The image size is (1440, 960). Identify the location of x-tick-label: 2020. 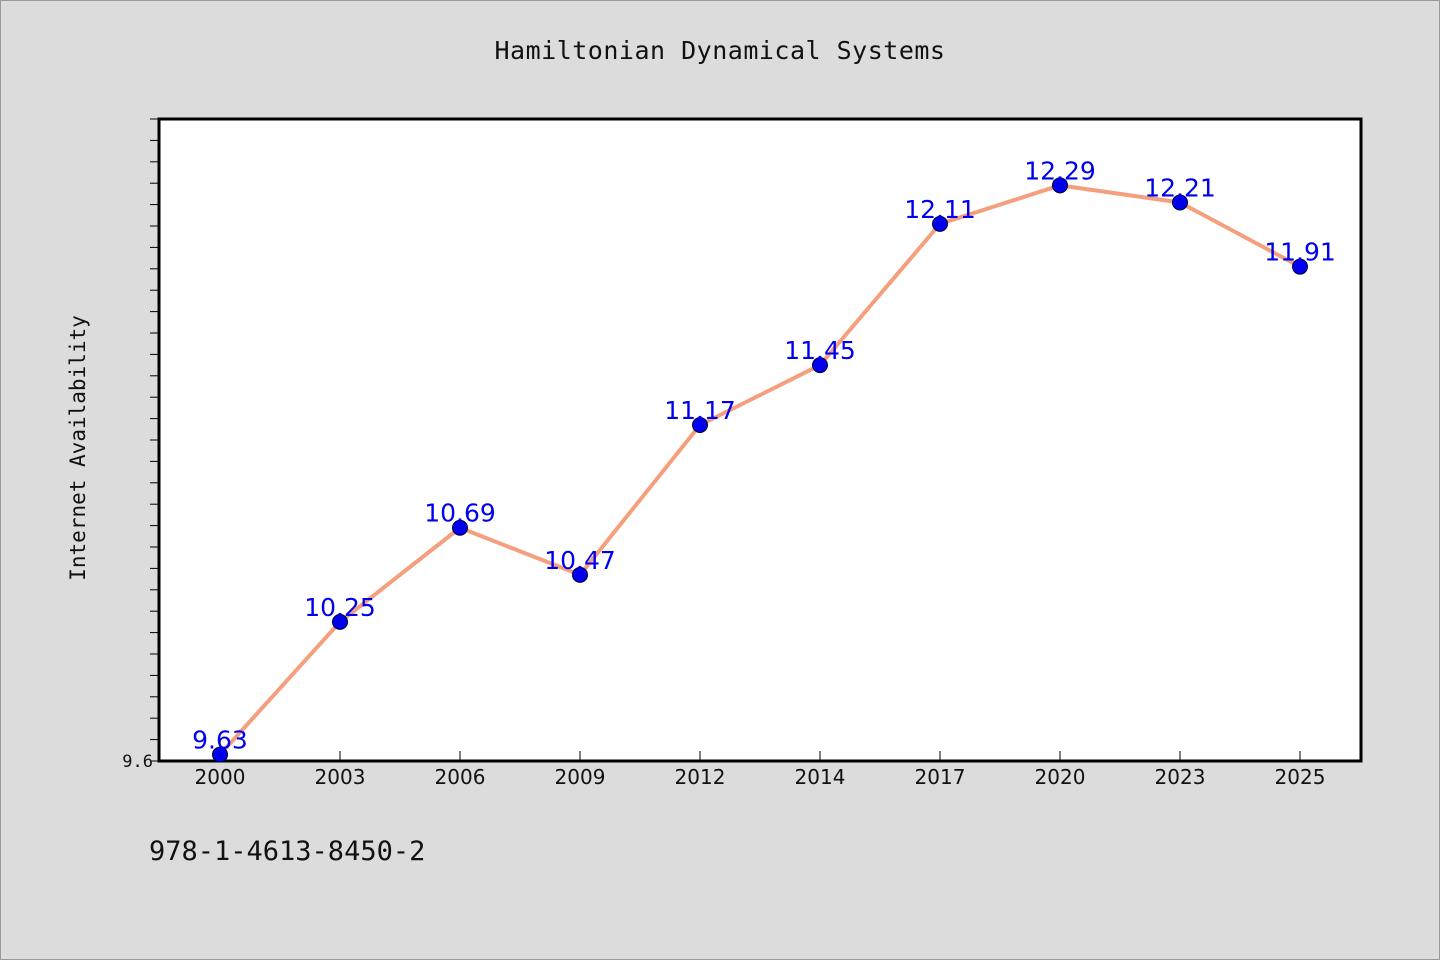
(1060, 777).